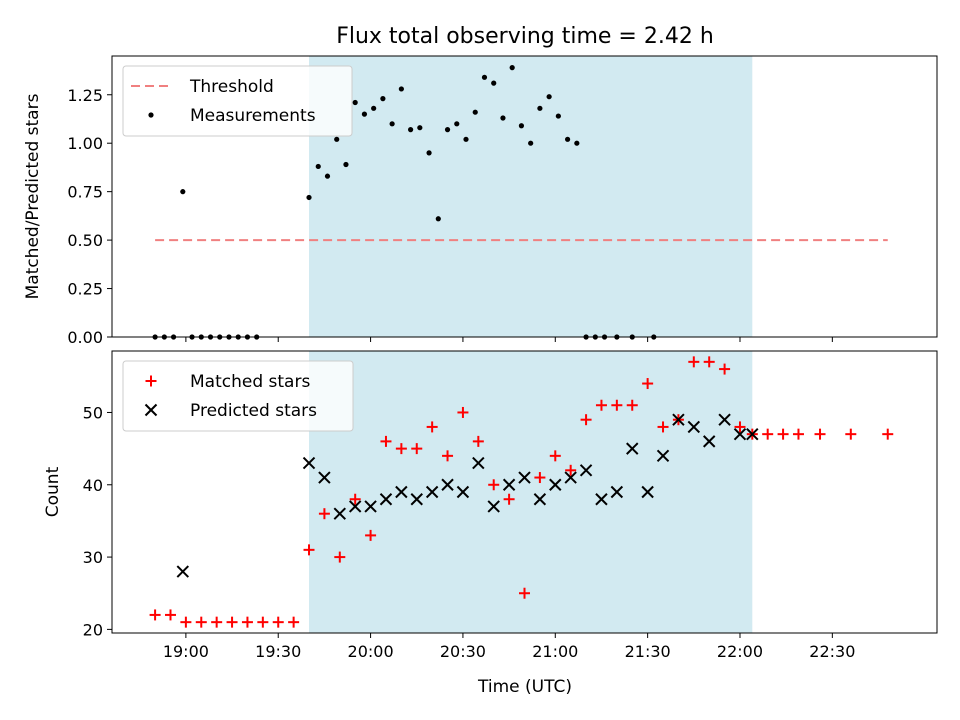  Describe the element at coordinates (93, 485) in the screenshot. I see `y-tick-label: 40` at that location.